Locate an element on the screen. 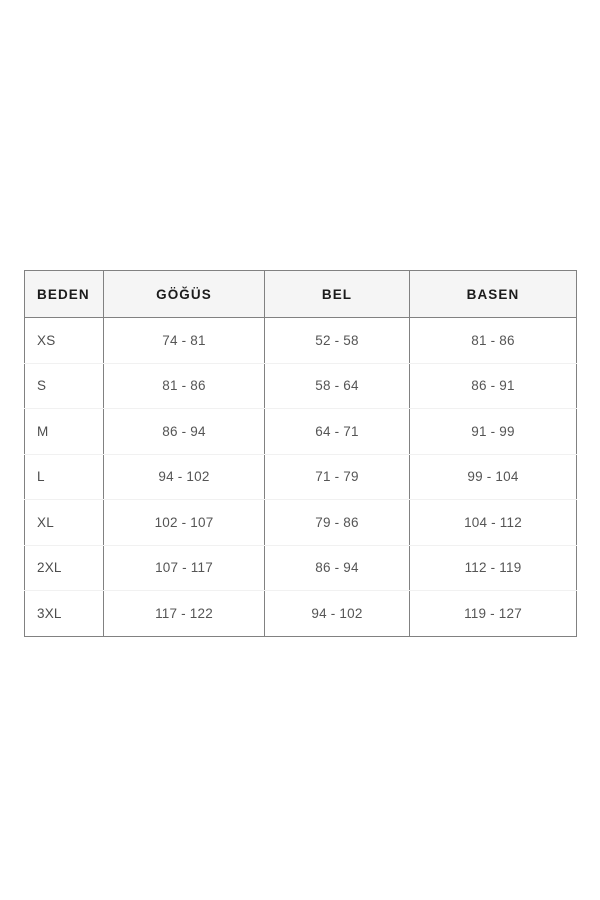 This screenshot has width=600, height=900. table-row: XL 102 - 107 79 - 86 104 - 112 is located at coordinates (300, 522).